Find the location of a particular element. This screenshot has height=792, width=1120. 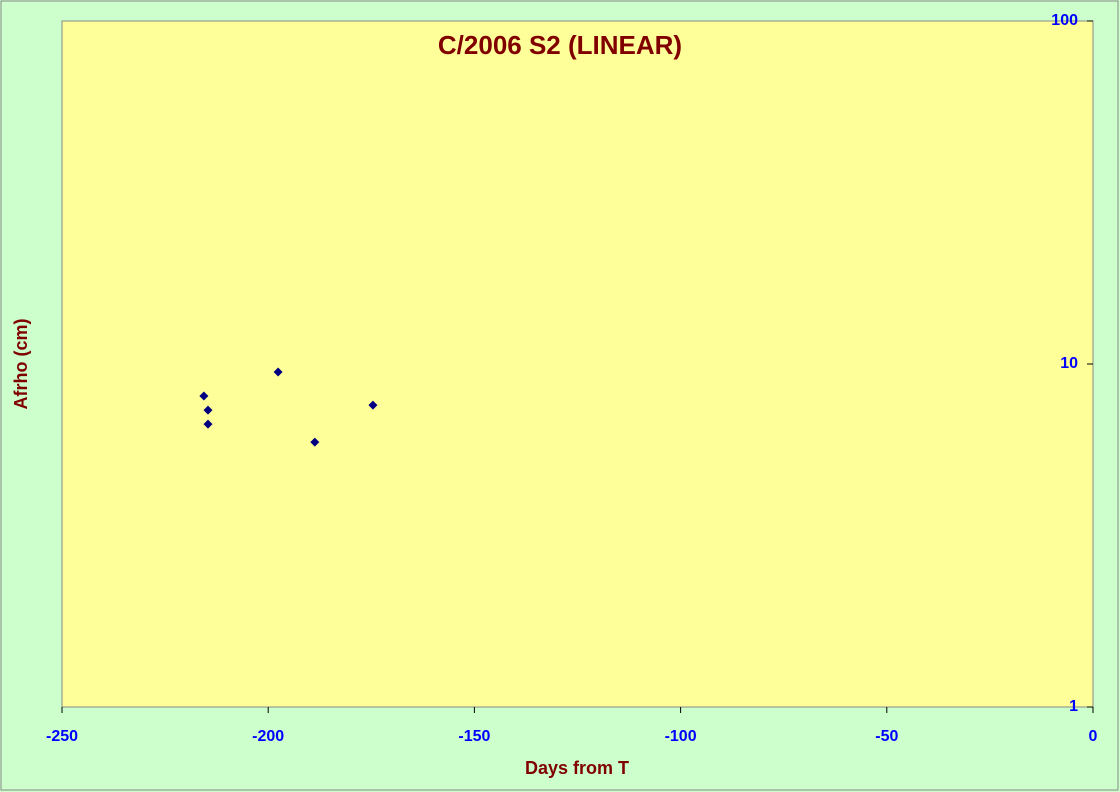

y-tick-label: 1 is located at coordinates (1073, 706).